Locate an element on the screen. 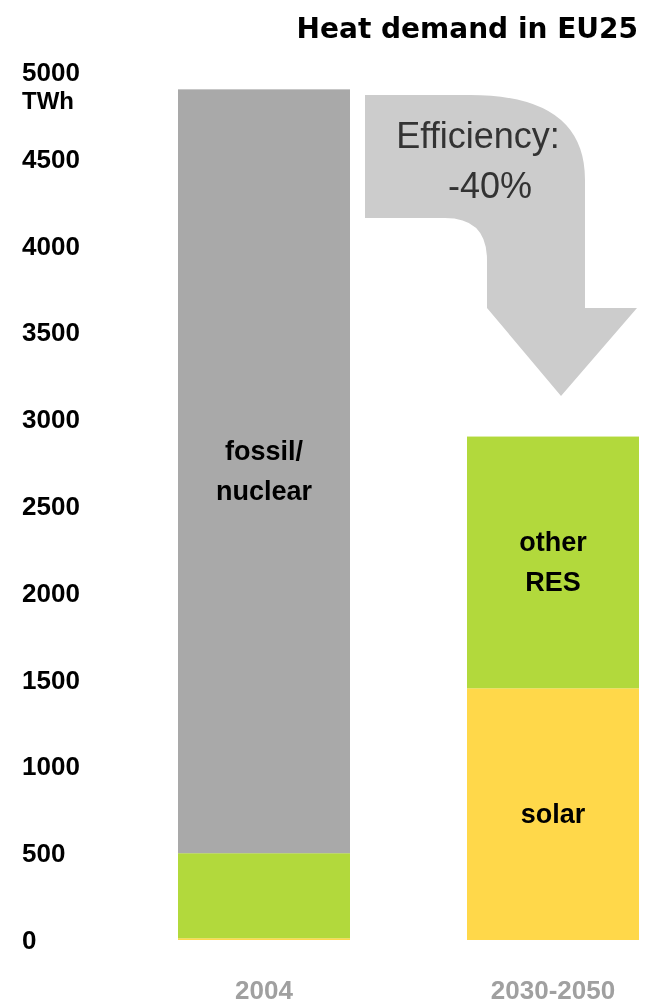  x-tick-label: 2030-2050 is located at coordinates (553, 989).